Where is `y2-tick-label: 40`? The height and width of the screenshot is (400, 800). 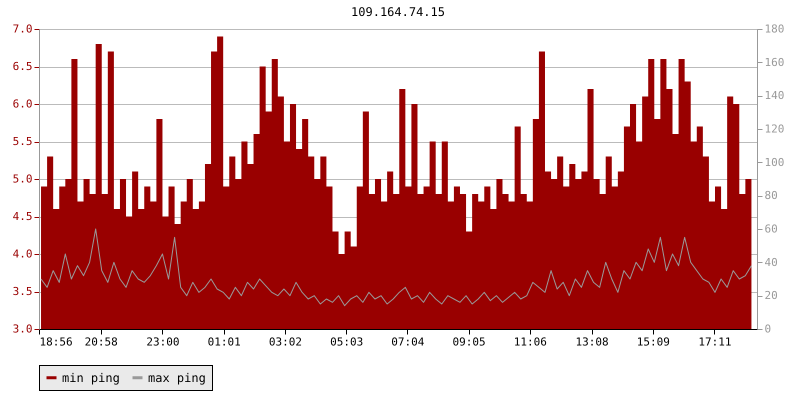 y2-tick-label: 40 is located at coordinates (771, 262).